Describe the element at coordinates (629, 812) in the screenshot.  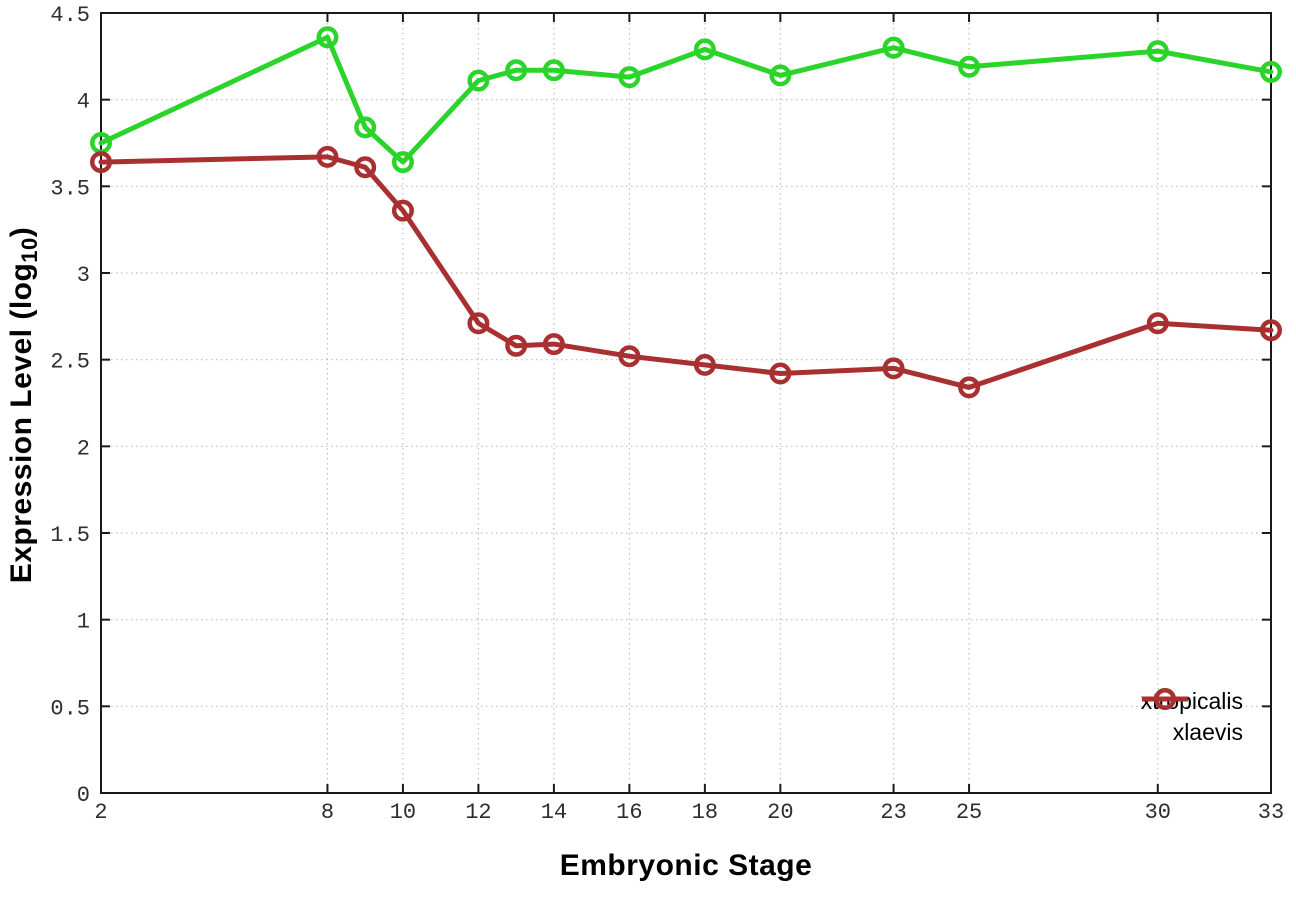
I see `x-tick-label: 16` at that location.